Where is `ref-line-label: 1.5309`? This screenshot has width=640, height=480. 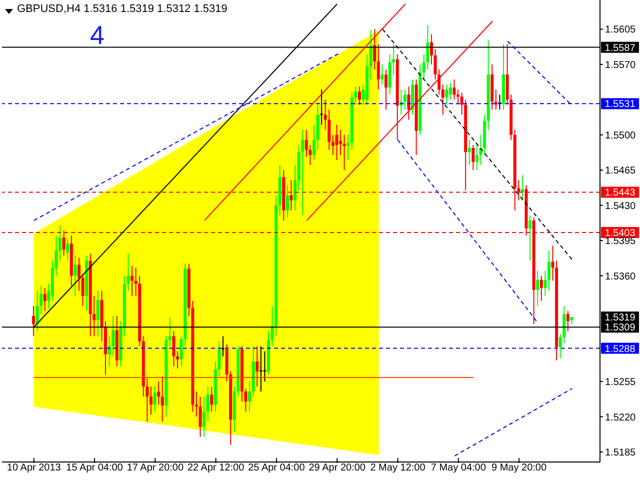 ref-line-label: 1.5309 is located at coordinates (620, 328).